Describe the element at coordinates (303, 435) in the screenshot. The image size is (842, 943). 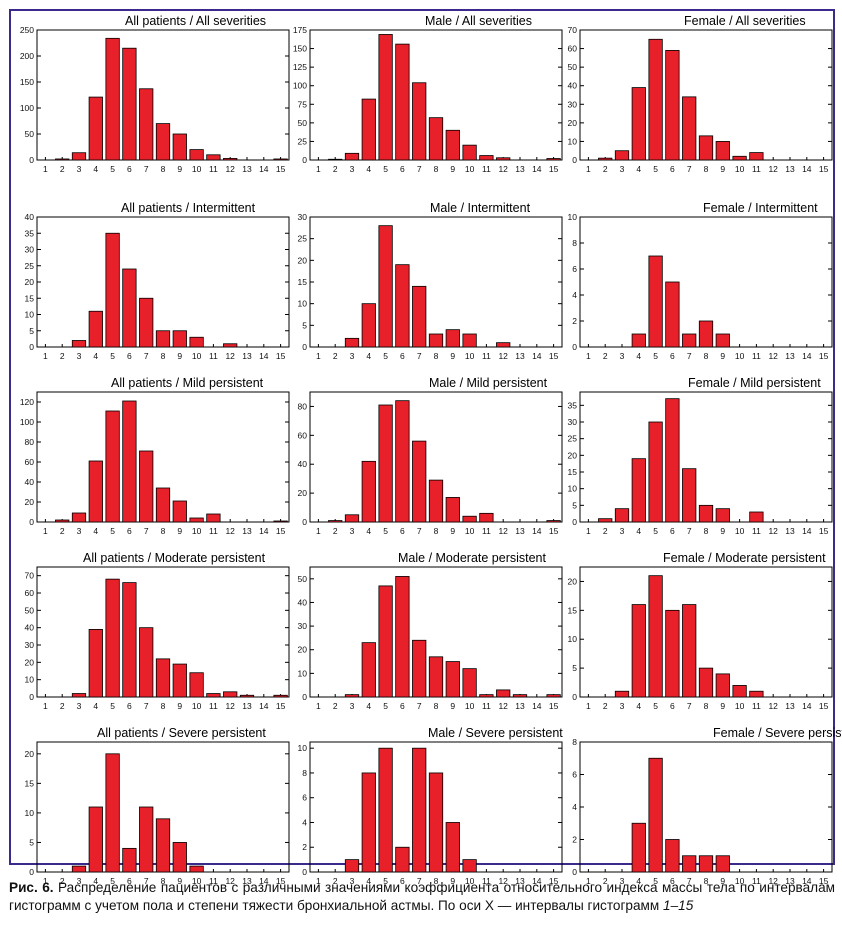
I see `y-tick-label: 60` at that location.